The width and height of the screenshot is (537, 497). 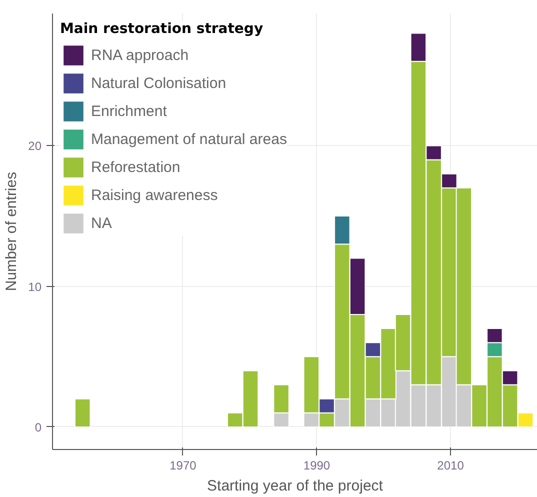 I want to click on legend-title: Main restoration strategy, so click(x=162, y=29).